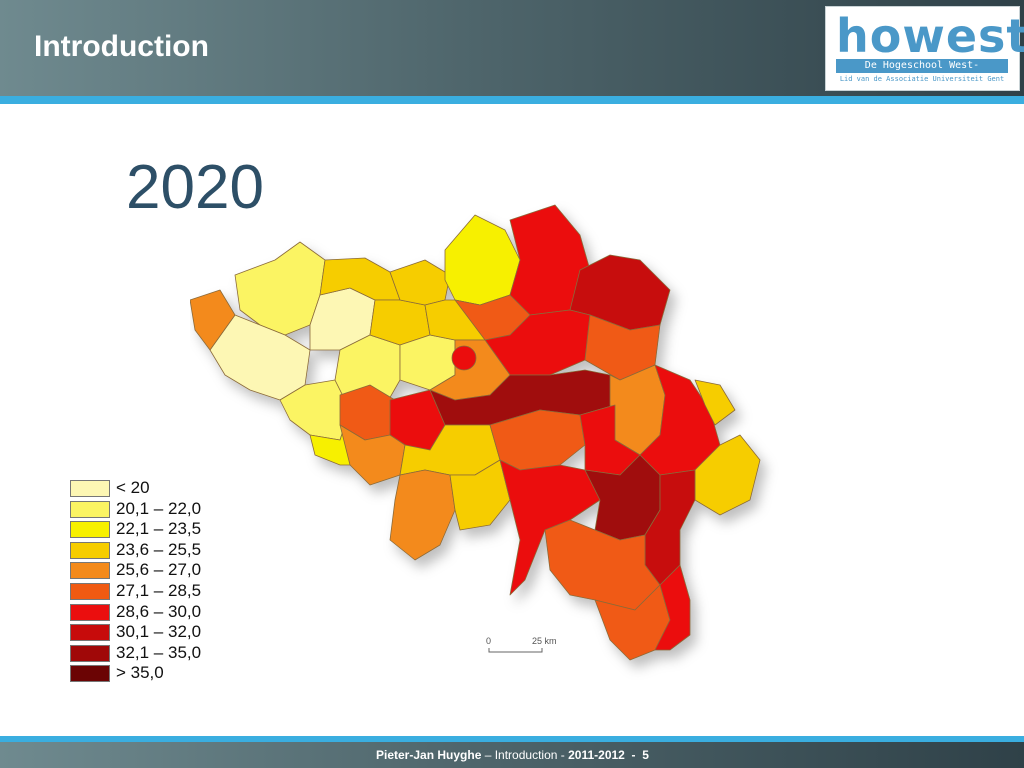 The height and width of the screenshot is (768, 1024). What do you see at coordinates (526, 755) in the screenshot?
I see `footer-topic: Introduction` at bounding box center [526, 755].